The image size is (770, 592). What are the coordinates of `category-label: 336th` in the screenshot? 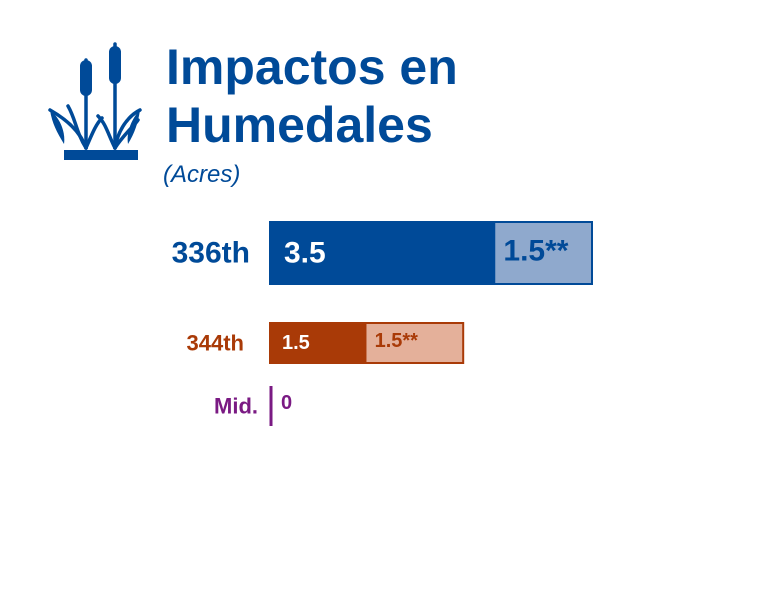 It's located at (211, 253).